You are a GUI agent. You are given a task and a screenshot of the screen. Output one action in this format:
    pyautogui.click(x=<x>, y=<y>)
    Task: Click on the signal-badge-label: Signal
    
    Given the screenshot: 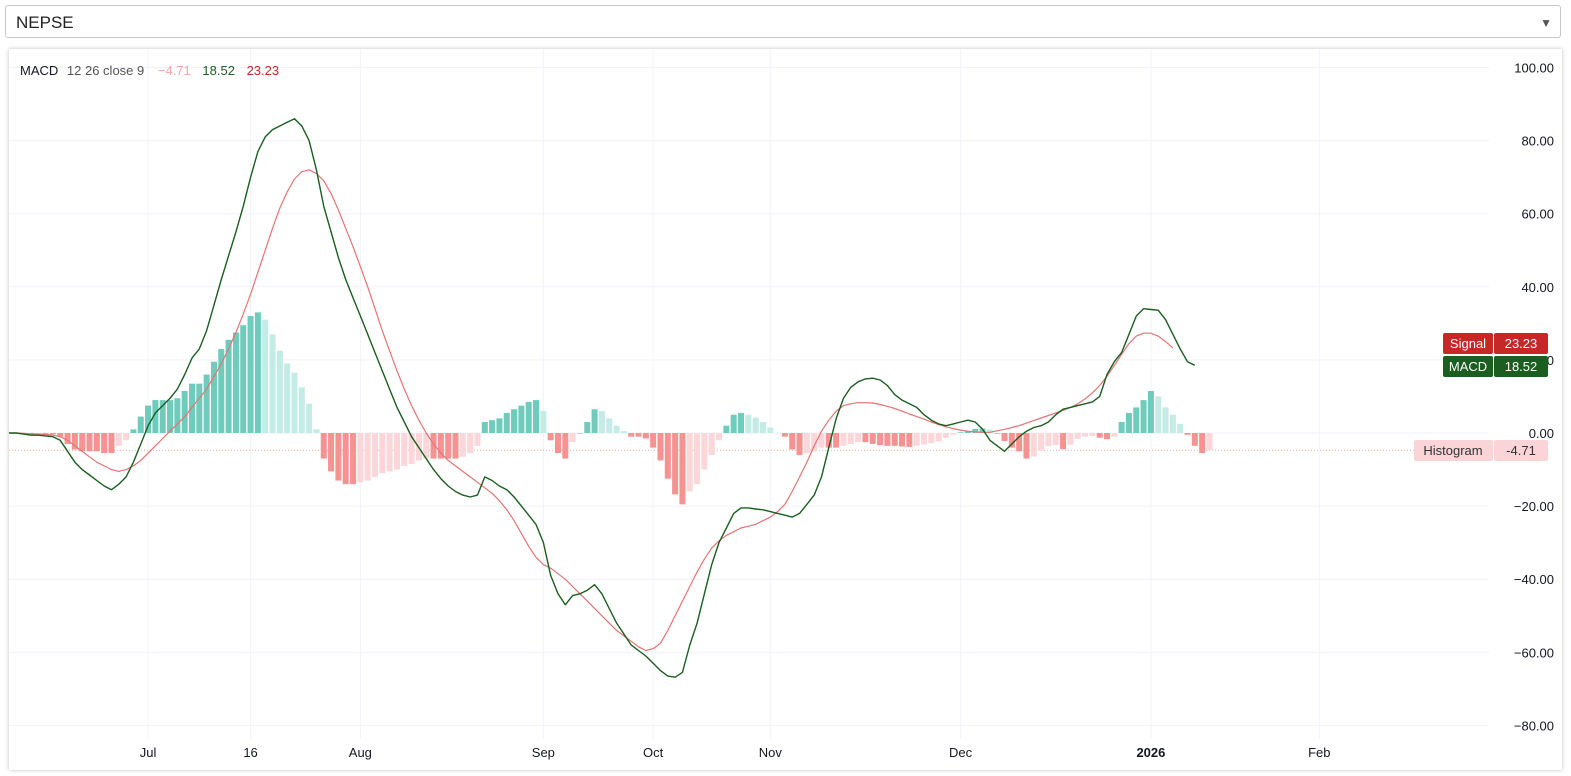 What is the action you would take?
    pyautogui.click(x=1468, y=343)
    